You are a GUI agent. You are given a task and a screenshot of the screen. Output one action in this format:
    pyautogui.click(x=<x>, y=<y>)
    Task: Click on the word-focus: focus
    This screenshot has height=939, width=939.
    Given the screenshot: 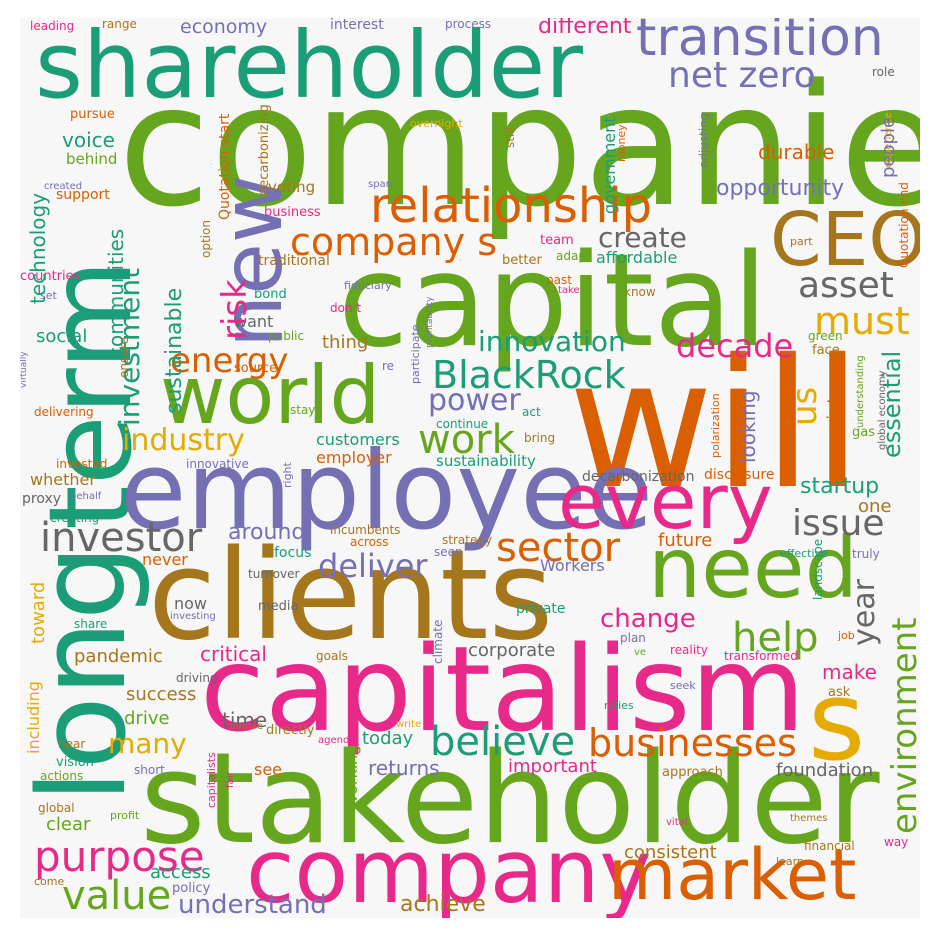 What is the action you would take?
    pyautogui.click(x=293, y=553)
    